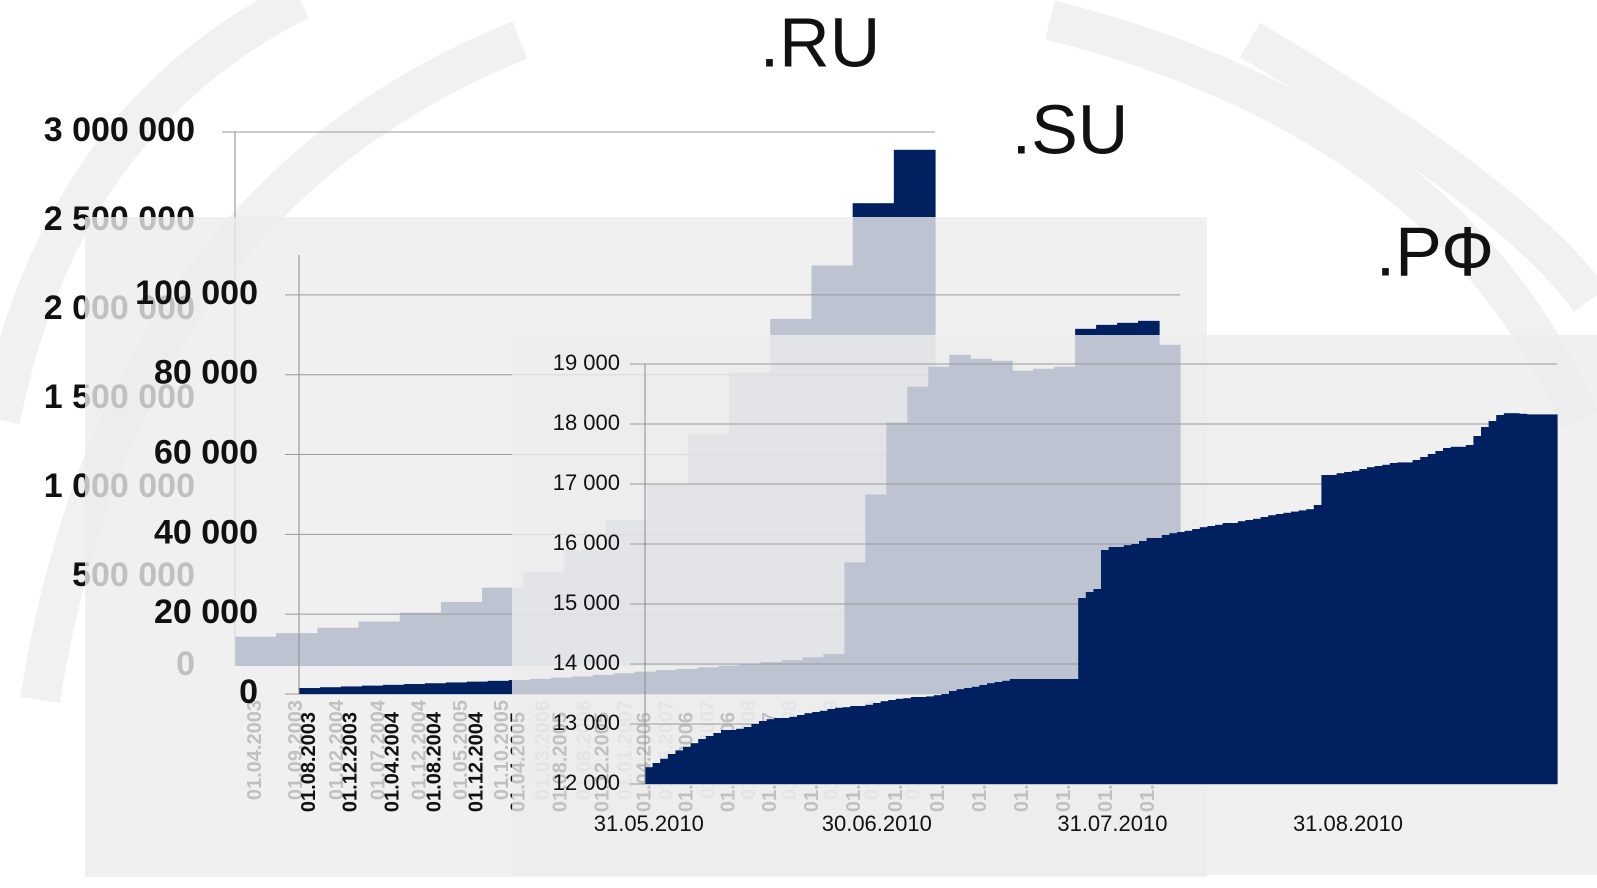 The image size is (1597, 888). Describe the element at coordinates (649, 823) in the screenshot. I see `x-tick-label: 31.05.2010` at that location.